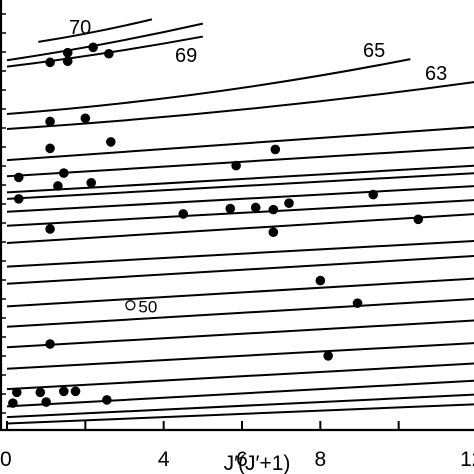 Image resolution: width=474 pixels, height=474 pixels. I want to click on series-label: 65, so click(374, 51).